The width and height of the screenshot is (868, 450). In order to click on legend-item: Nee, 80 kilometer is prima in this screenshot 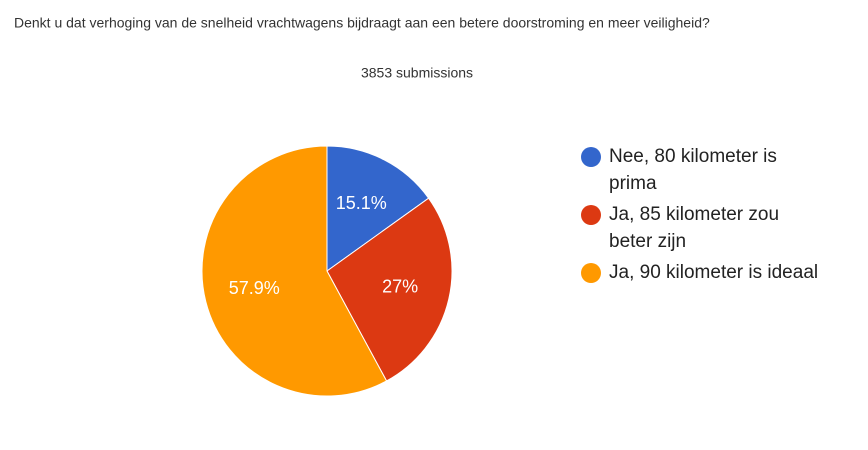, I will do `click(700, 170)`.